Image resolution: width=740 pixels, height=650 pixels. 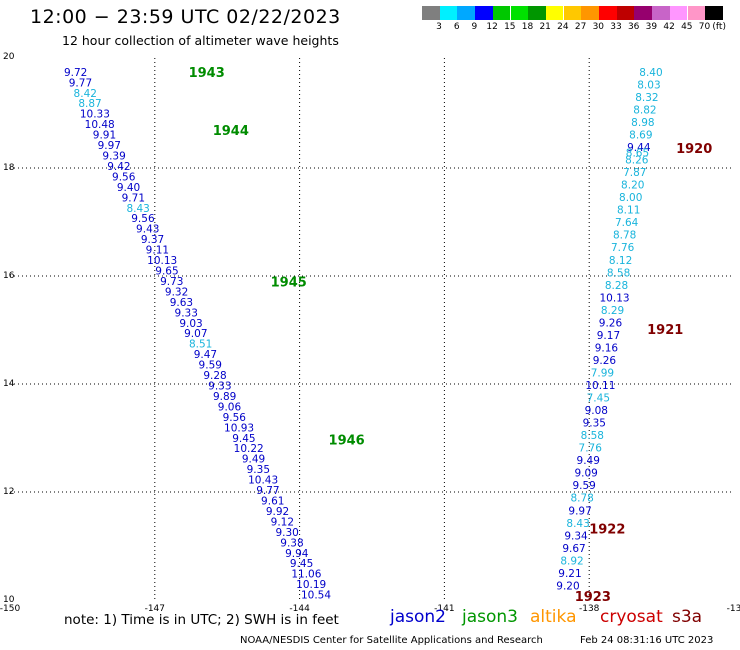 What do you see at coordinates (650, 73) in the screenshot?
I see `wave-height-value: 8.40` at bounding box center [650, 73].